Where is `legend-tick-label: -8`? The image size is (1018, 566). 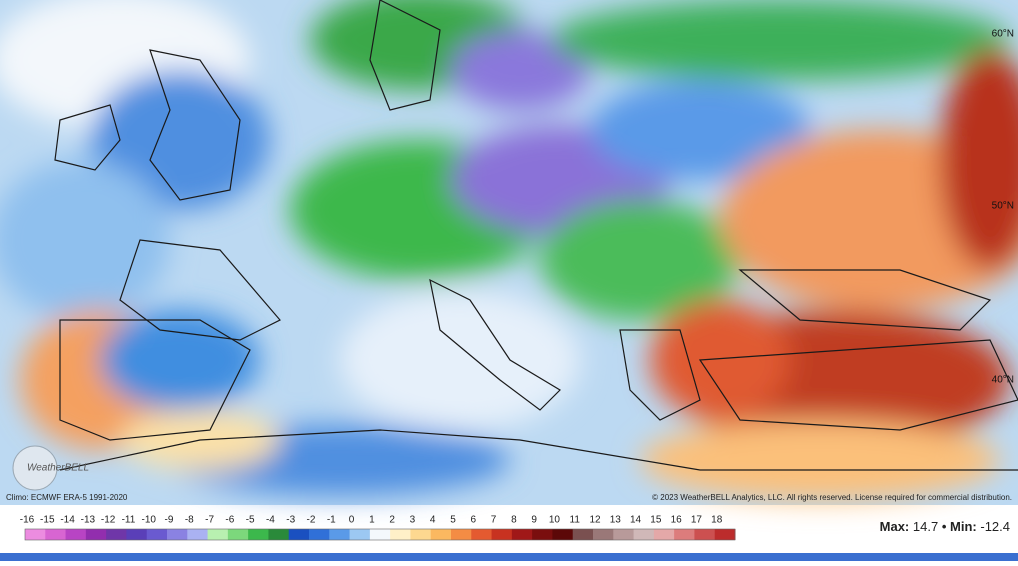
legend-tick-label: -8 is located at coordinates (189, 520).